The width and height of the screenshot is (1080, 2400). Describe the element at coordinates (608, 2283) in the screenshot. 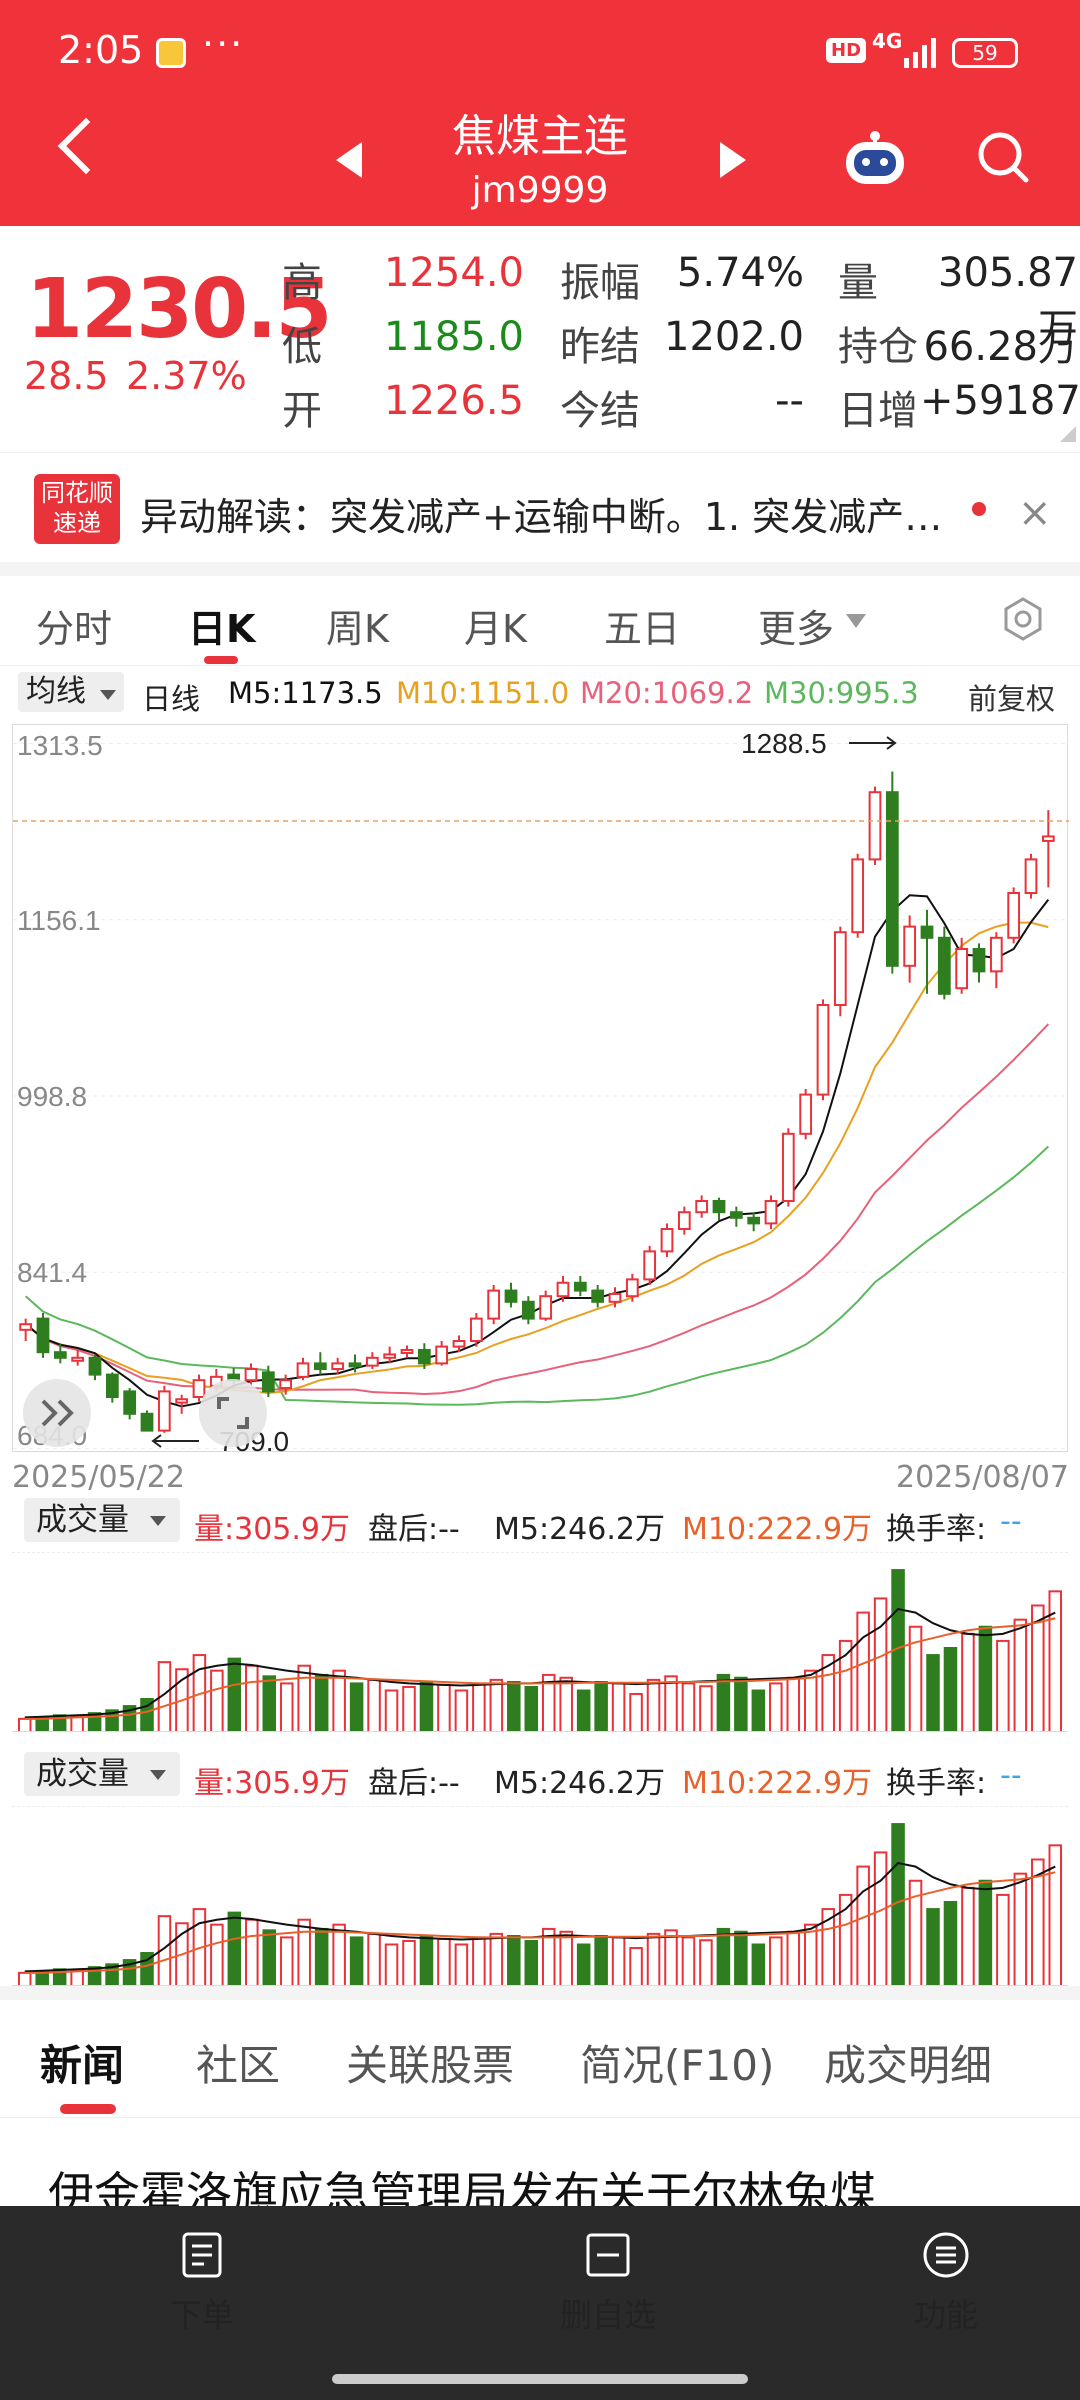

I see `remove-watchlist-button: 删自选` at that location.